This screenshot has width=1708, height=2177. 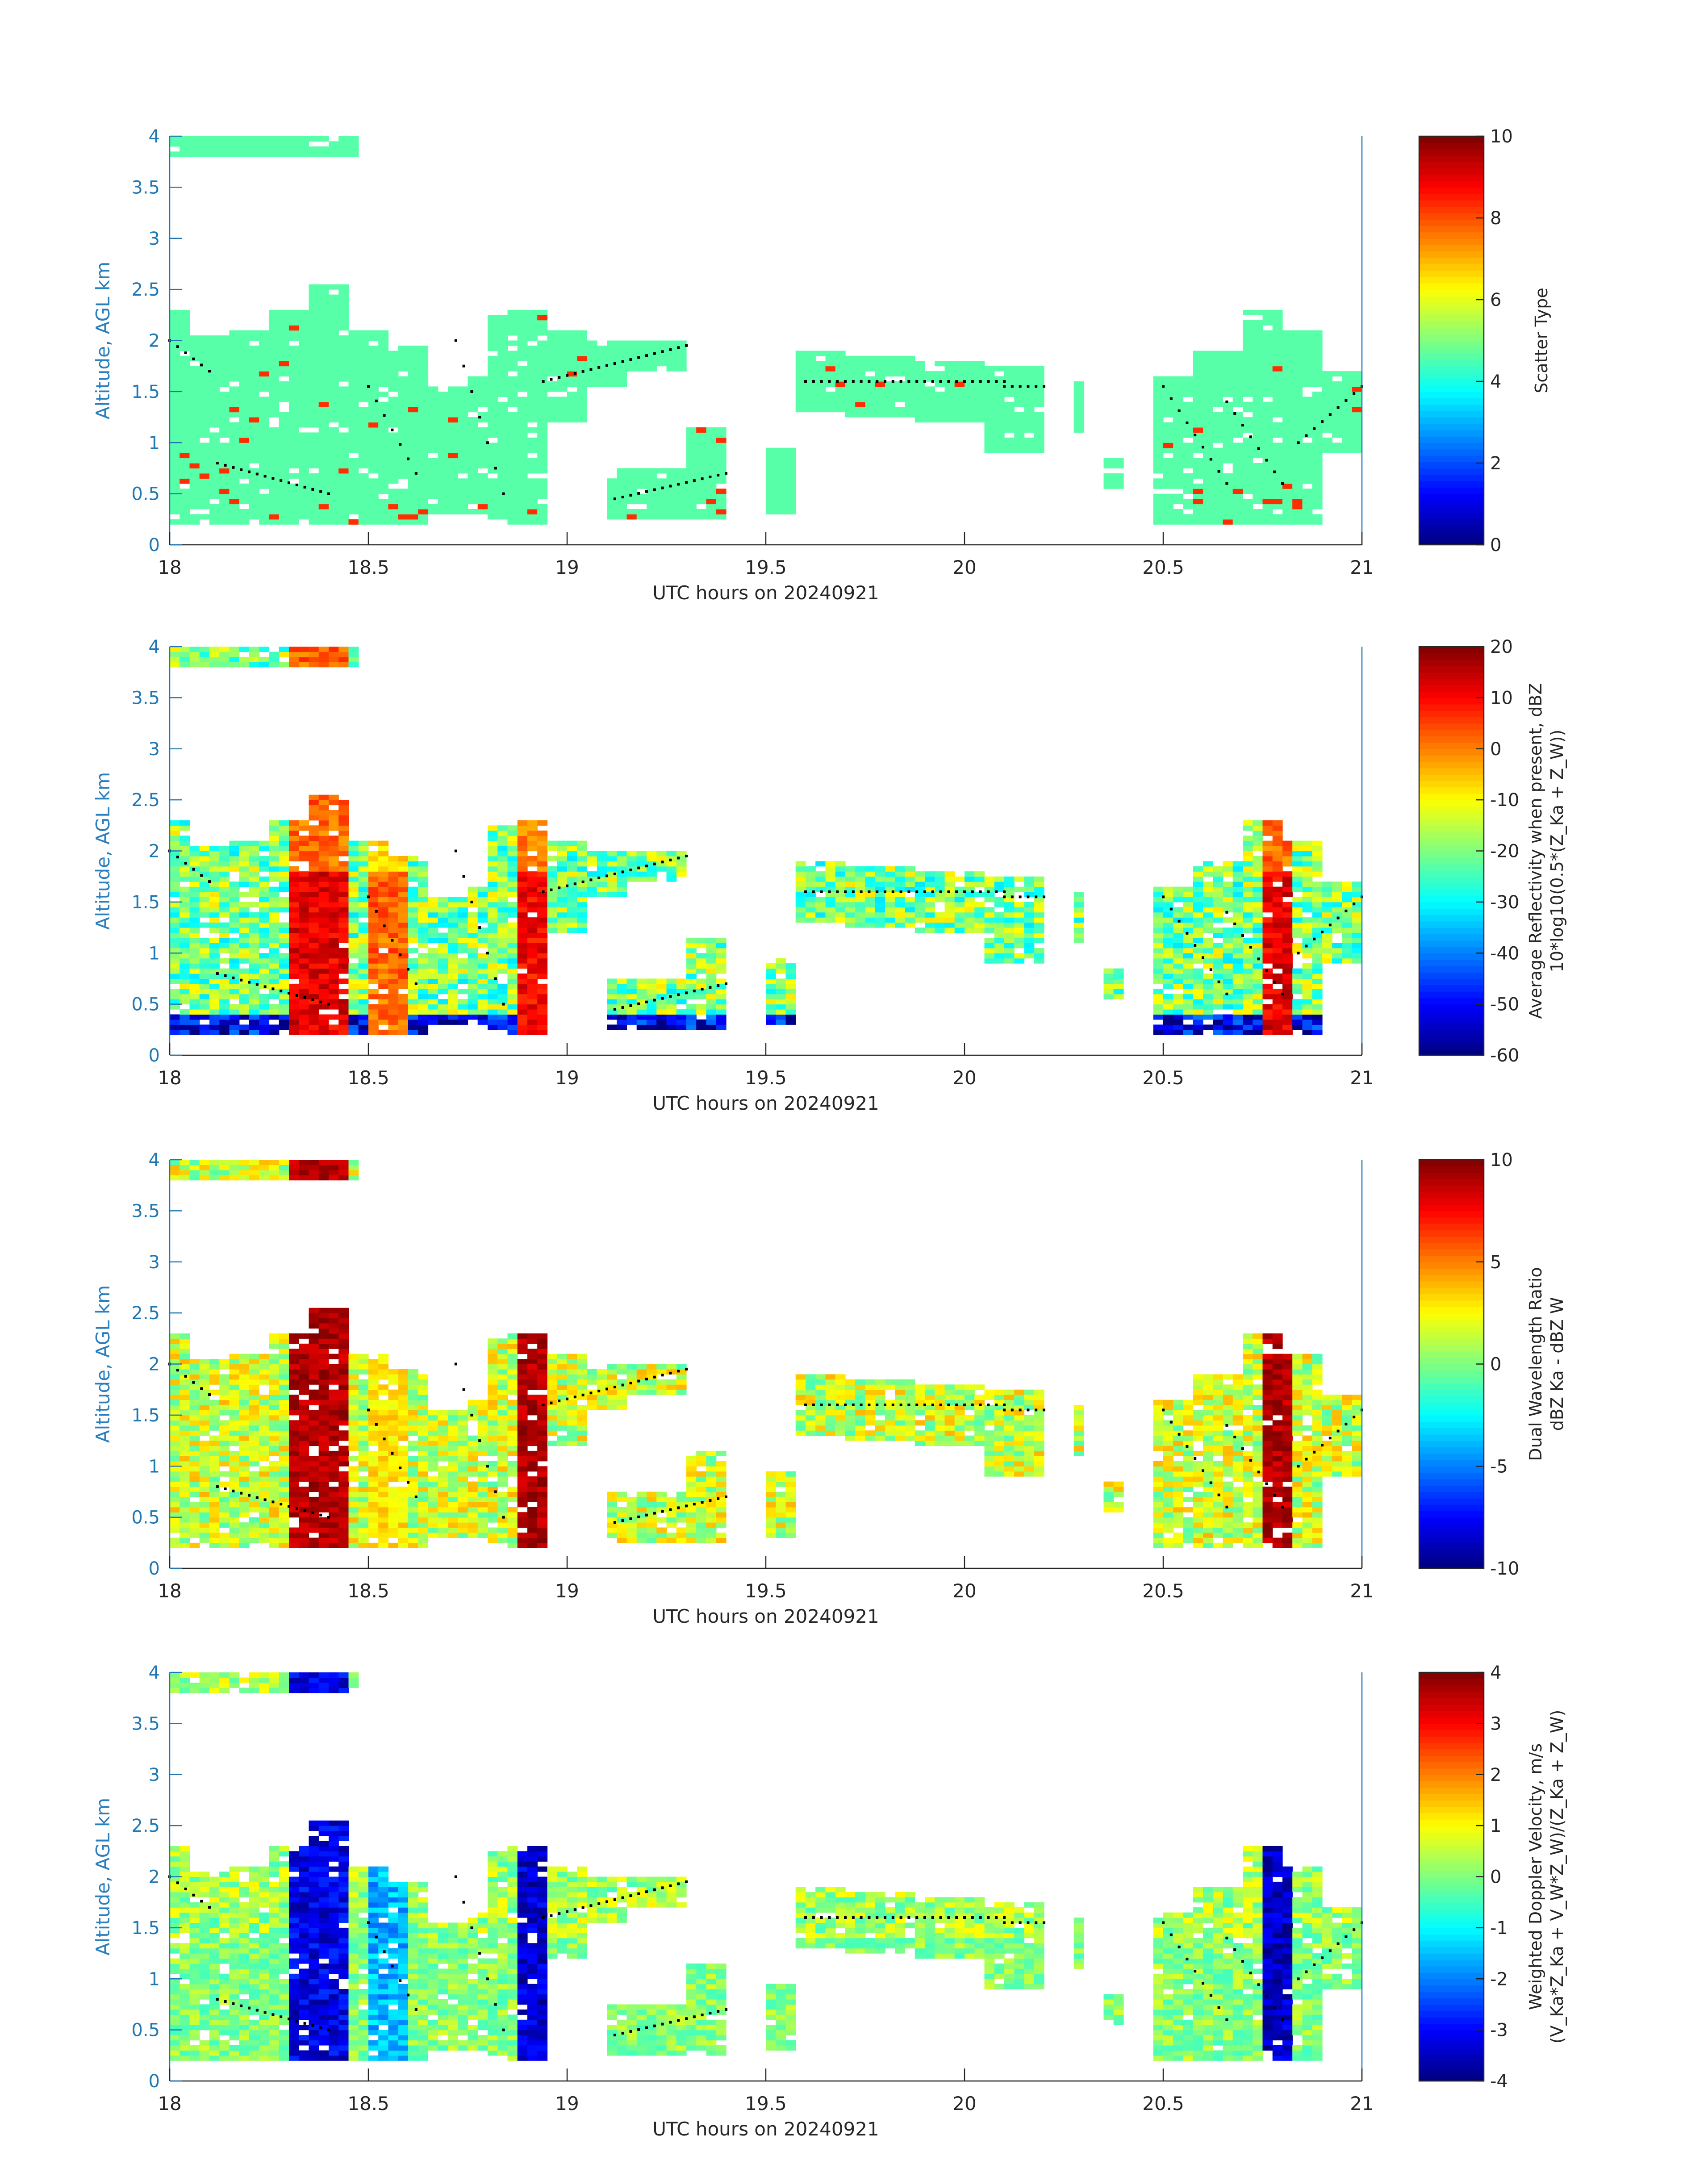 I want to click on melting-layer-dots, so click(x=765, y=420).